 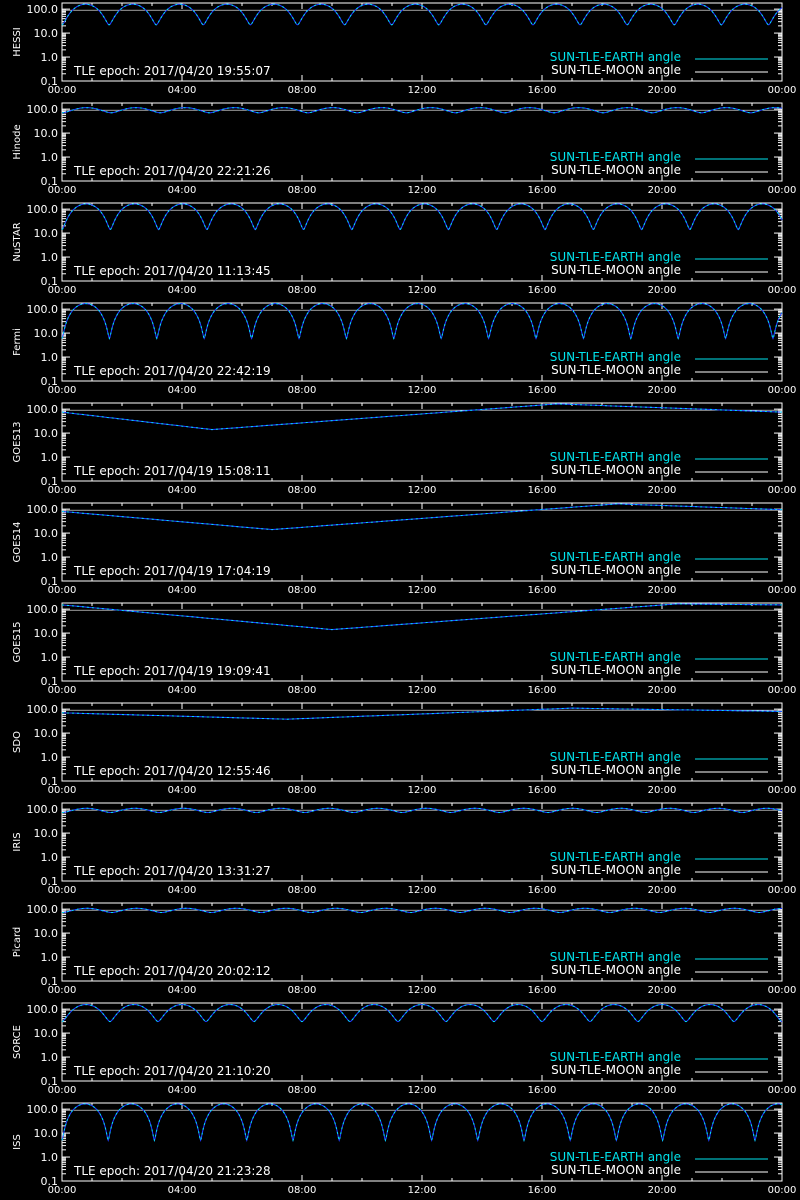 I want to click on tle-epoch-text: TLE epoch: 2017/04/20 21:23:28, so click(x=172, y=1171).